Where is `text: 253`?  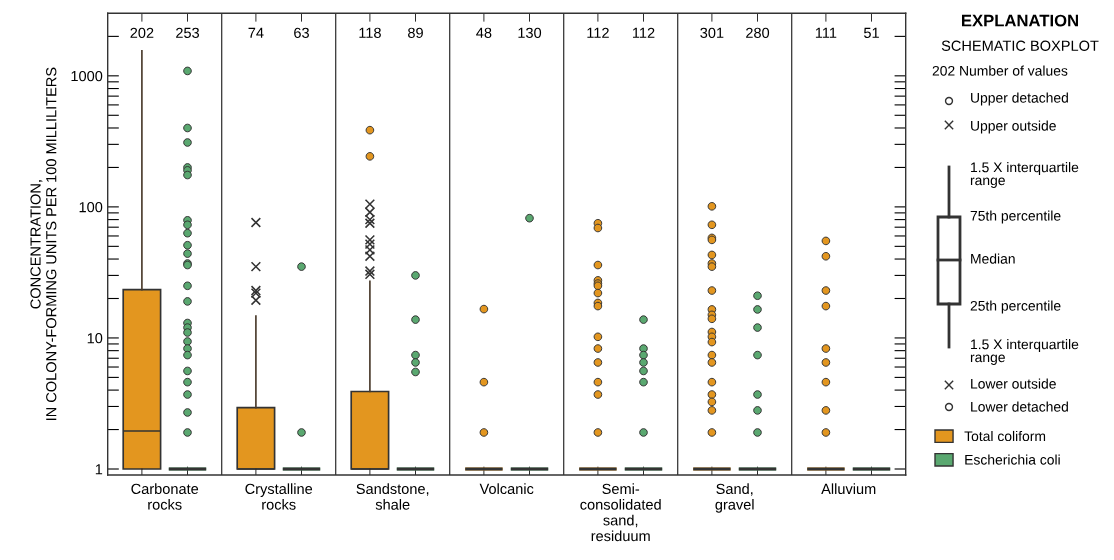 text: 253 is located at coordinates (188, 32).